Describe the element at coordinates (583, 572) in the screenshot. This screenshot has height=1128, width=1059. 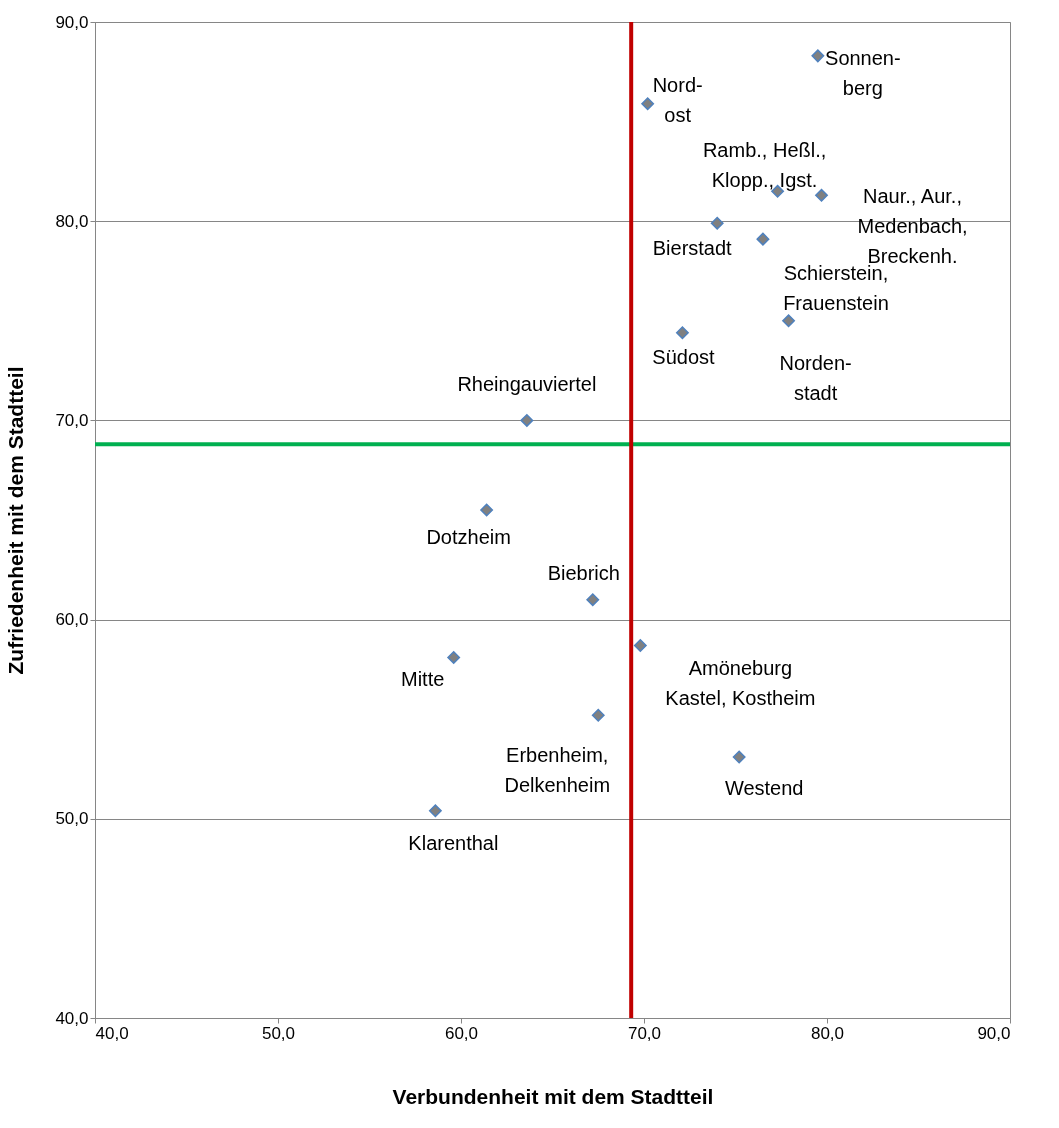
I see `annotation: Biebrich` at that location.